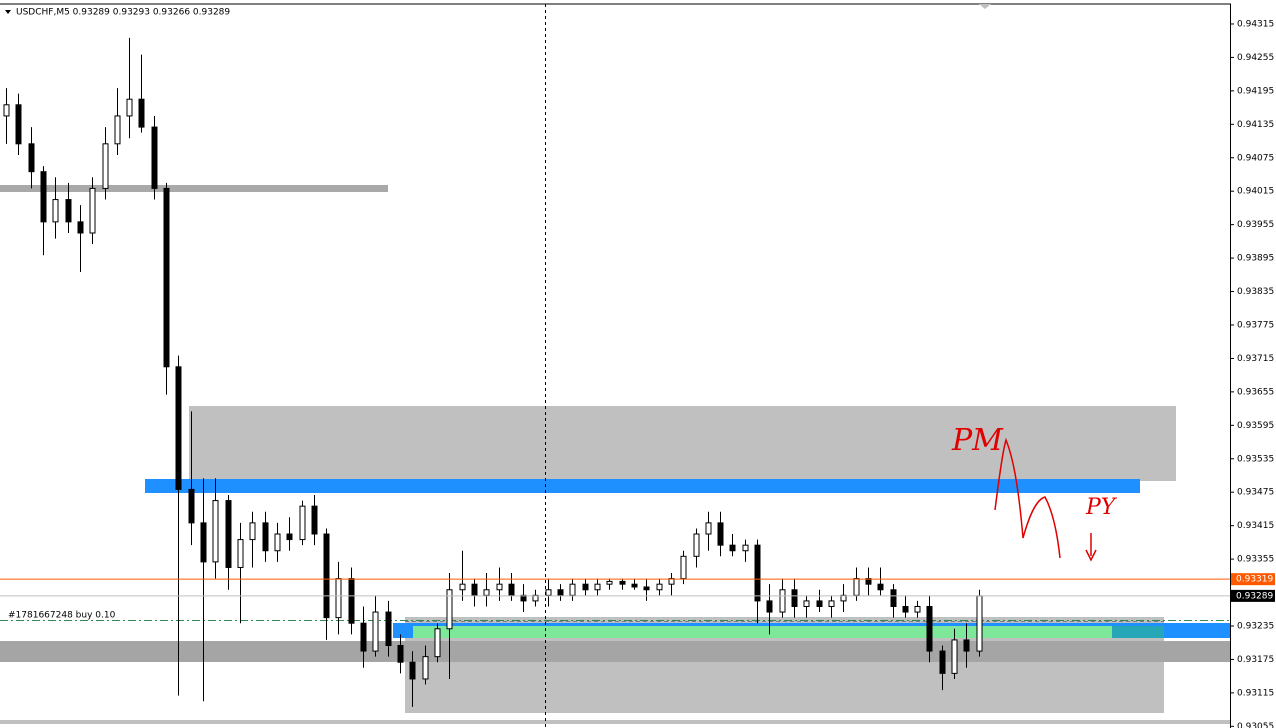 The height and width of the screenshot is (728, 1276). Describe the element at coordinates (1255, 259) in the screenshot. I see `y-tick-label: 0.93895` at that location.